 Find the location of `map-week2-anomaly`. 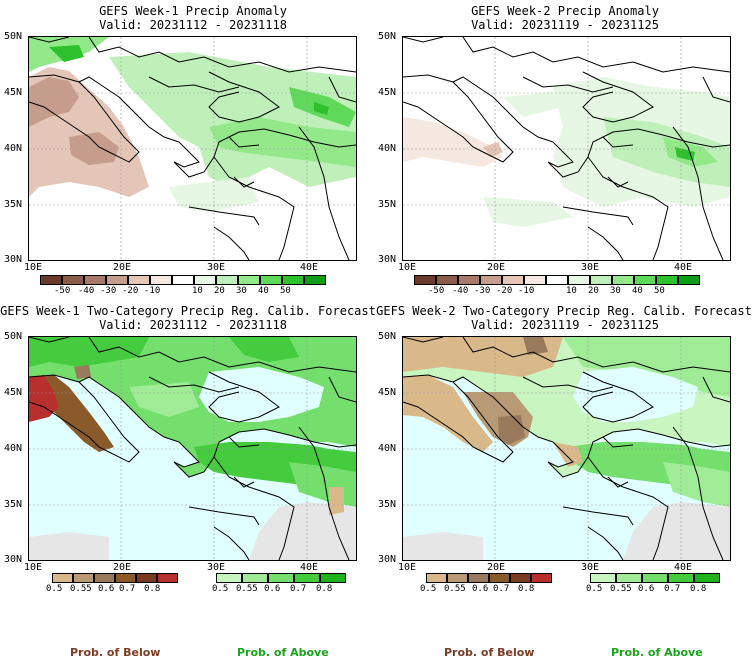

map-week2-anomaly is located at coordinates (566, 148).